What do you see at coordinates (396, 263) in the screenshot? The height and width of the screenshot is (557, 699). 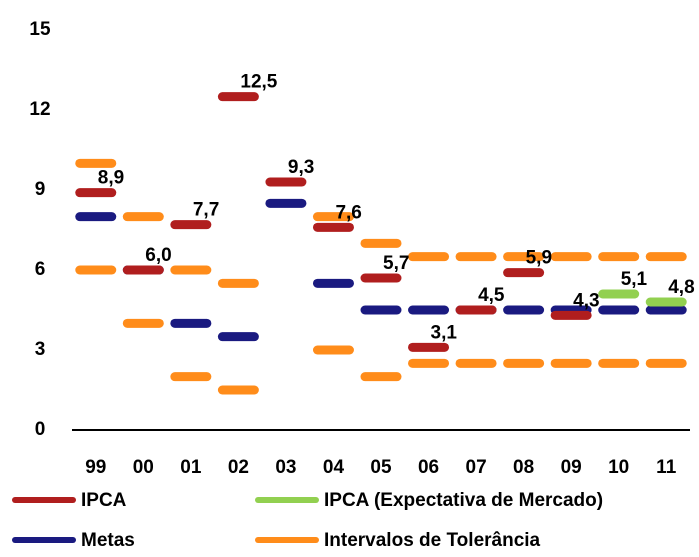 I see `data-label: 5,7` at bounding box center [396, 263].